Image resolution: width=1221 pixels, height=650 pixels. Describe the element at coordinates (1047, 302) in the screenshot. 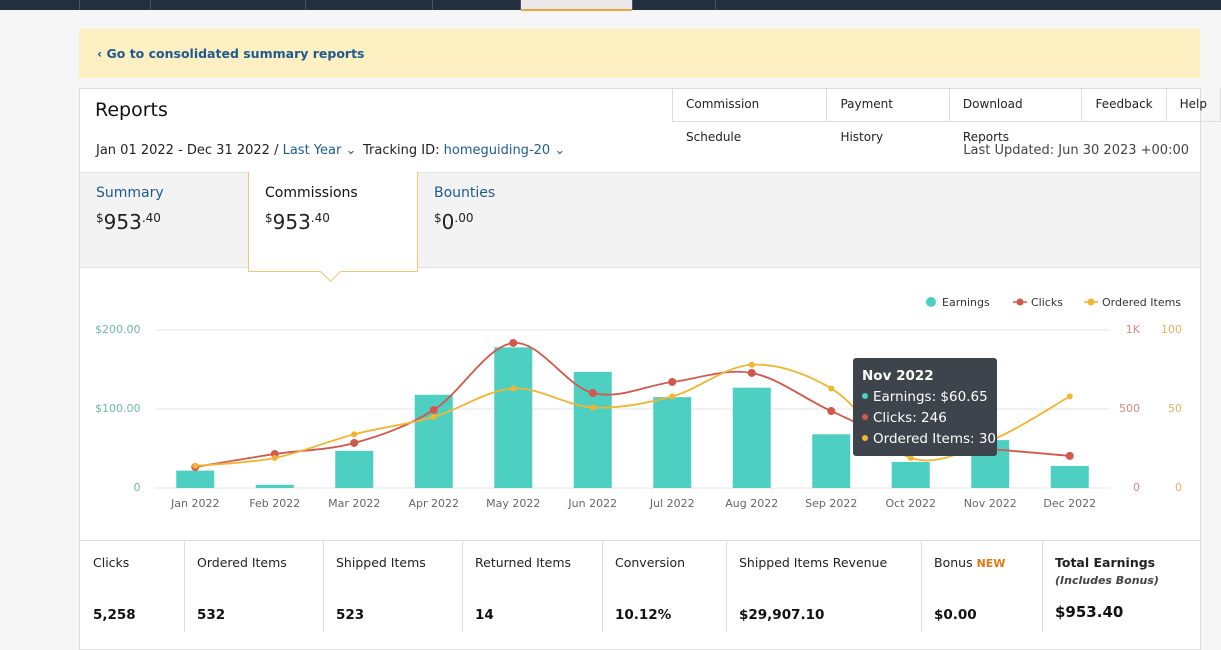

I see `legend-label: Clicks` at that location.